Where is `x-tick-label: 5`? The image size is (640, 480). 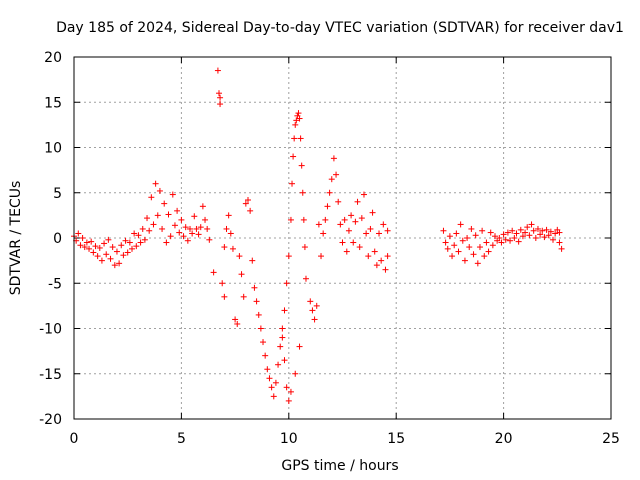 x-tick-label: 5 is located at coordinates (181, 439).